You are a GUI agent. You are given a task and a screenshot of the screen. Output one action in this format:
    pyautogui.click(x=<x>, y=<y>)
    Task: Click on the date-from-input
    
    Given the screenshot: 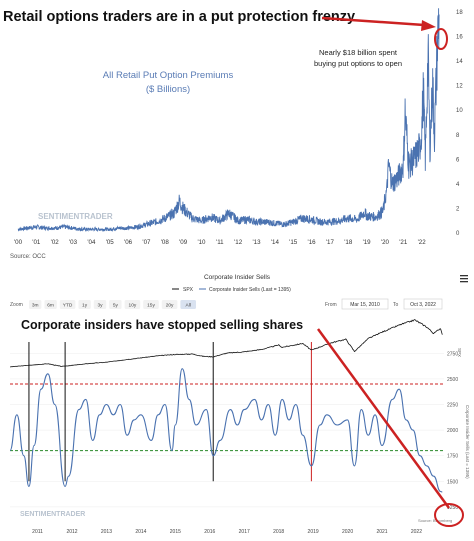 What is the action you would take?
    pyautogui.click(x=365, y=304)
    